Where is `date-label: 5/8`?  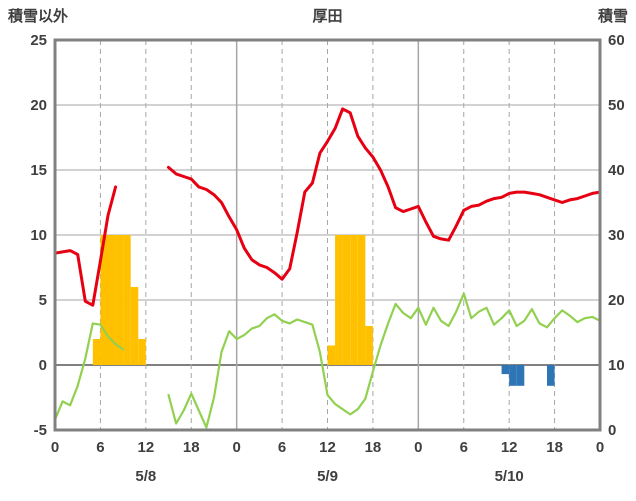
date-label: 5/8 is located at coordinates (145, 476).